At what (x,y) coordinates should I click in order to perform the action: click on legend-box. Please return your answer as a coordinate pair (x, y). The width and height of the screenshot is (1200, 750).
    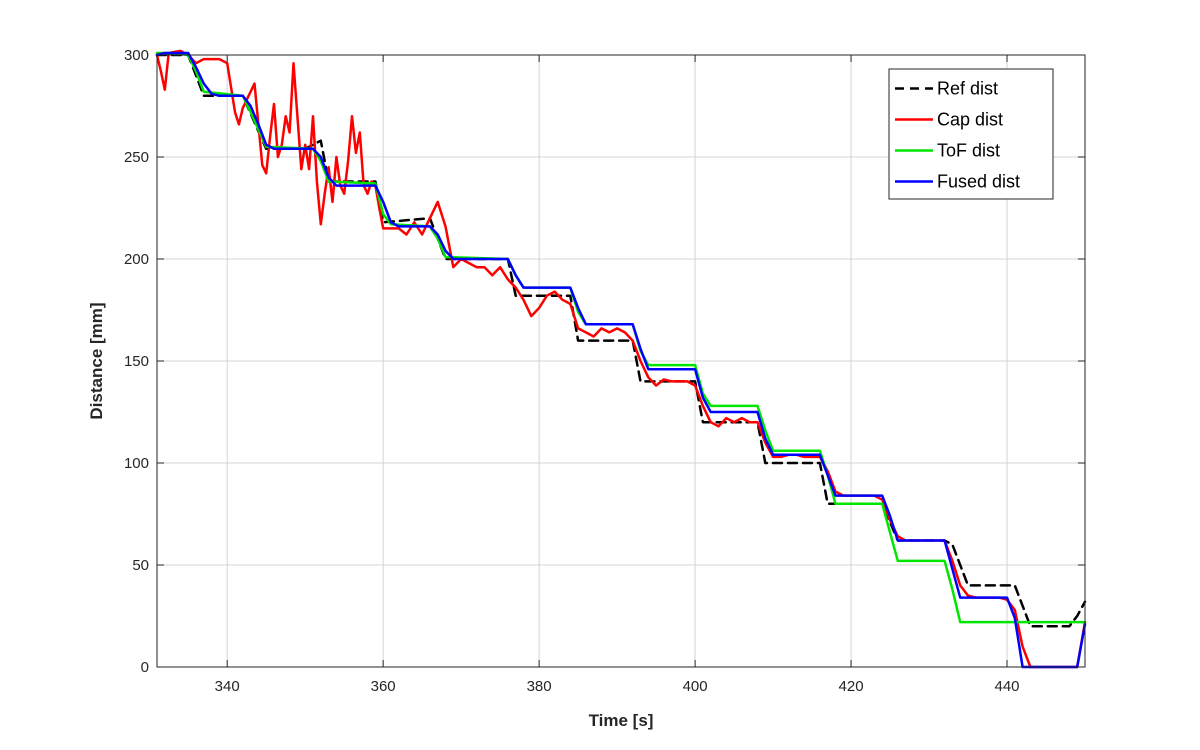
    Looking at the image, I should click on (971, 134).